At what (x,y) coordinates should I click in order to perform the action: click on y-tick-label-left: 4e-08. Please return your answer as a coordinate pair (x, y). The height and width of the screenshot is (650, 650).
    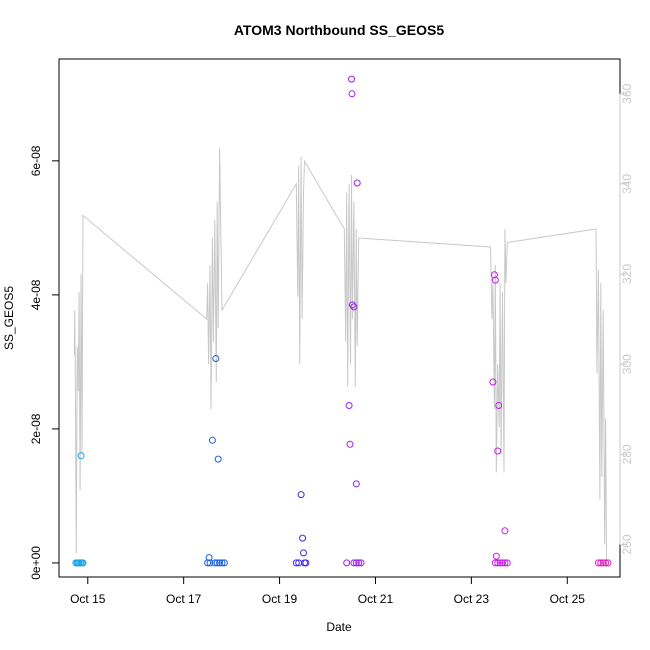
    Looking at the image, I should click on (36, 294).